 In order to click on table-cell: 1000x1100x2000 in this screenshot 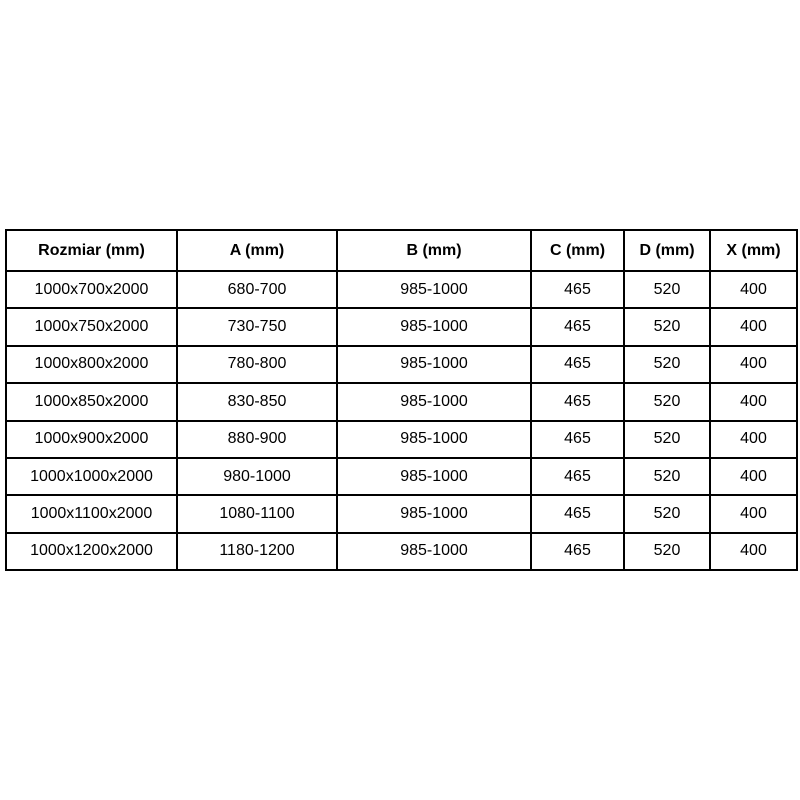, I will do `click(91, 514)`.